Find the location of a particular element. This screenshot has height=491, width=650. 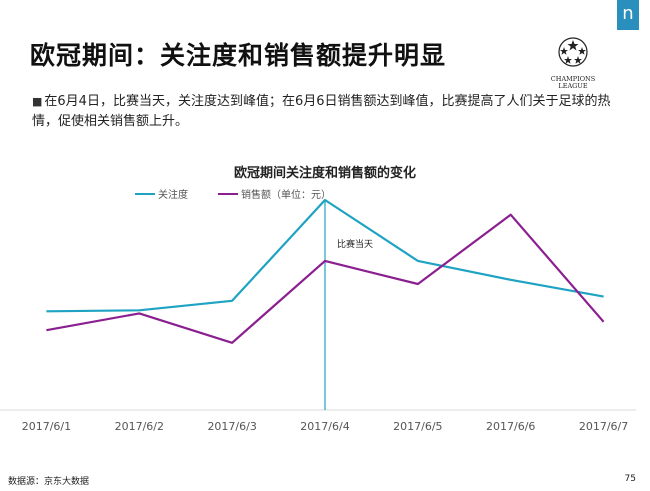

starball-icon is located at coordinates (573, 52).